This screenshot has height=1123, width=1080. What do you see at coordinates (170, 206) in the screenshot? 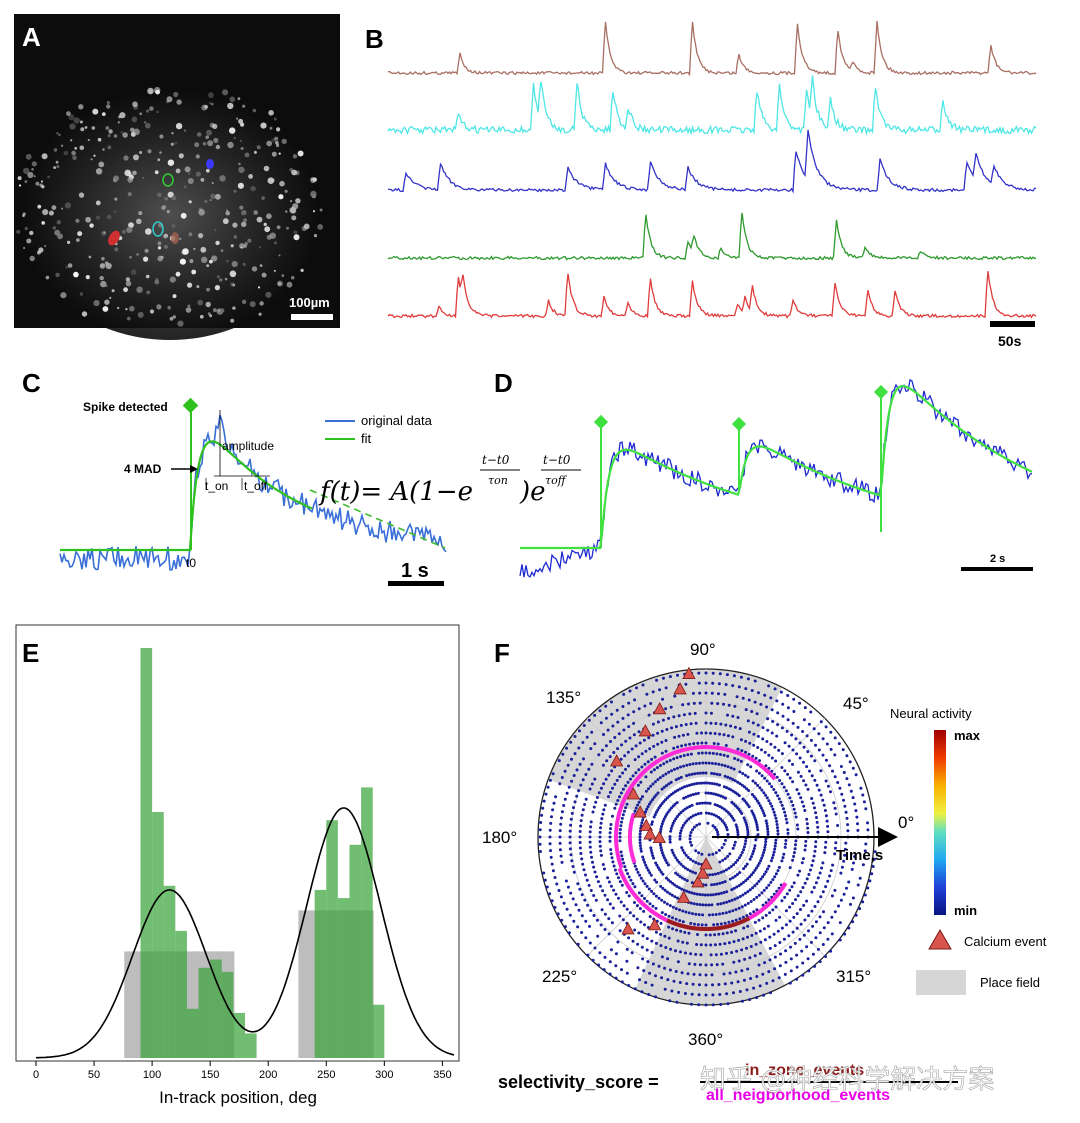
I see `cell-dots` at bounding box center [170, 206].